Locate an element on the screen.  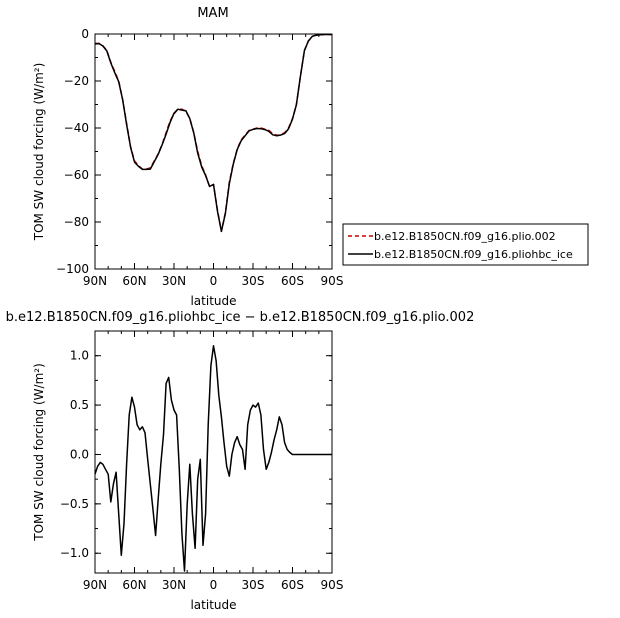
y-tick-label: −1.0 is located at coordinates (74, 553).